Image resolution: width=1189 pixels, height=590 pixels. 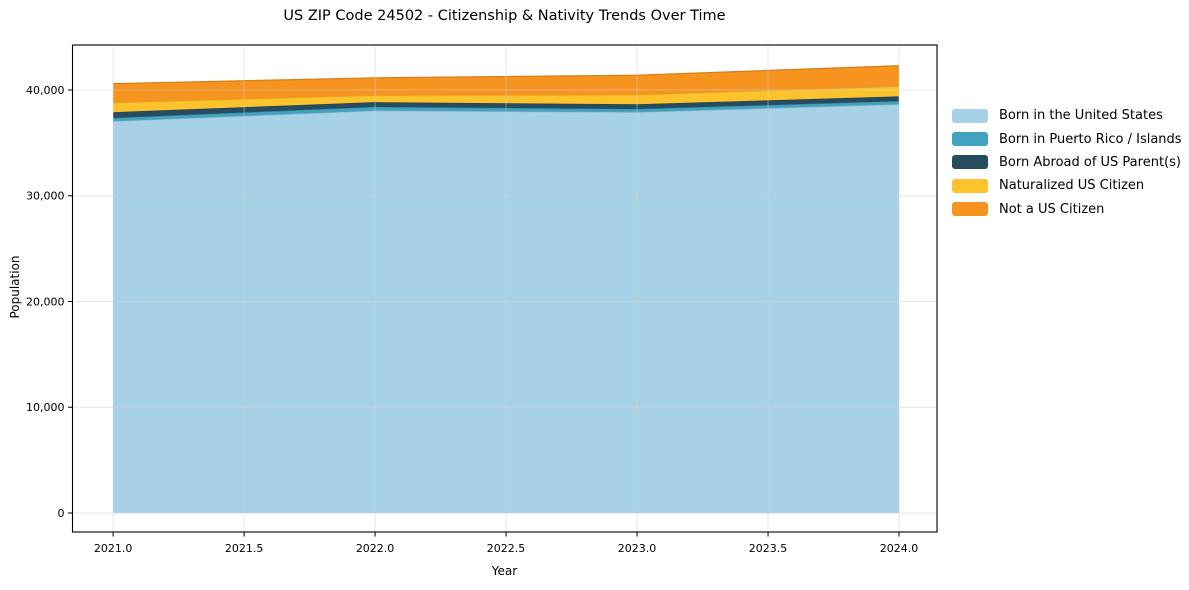 I want to click on legend-label: Born in the United States, so click(x=1081, y=116).